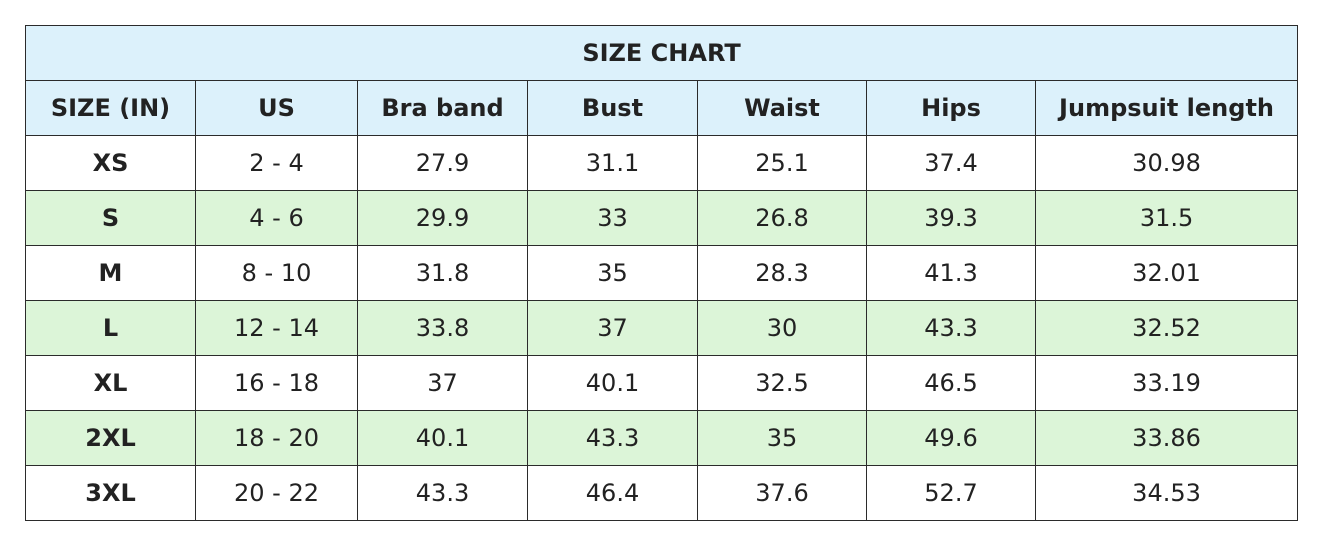 The height and width of the screenshot is (552, 1322). I want to click on table-title: SIZE CHART, so click(661, 53).